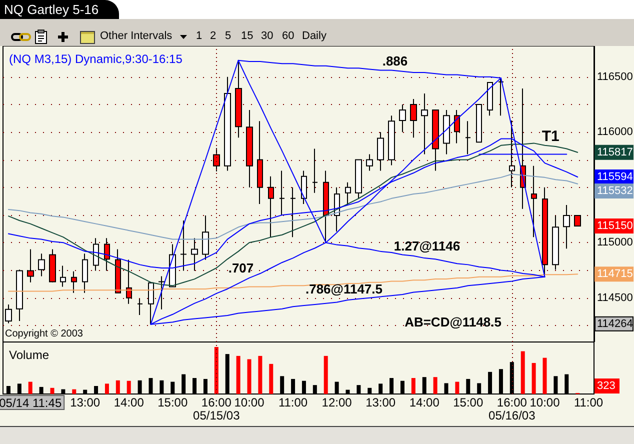 The image size is (634, 444). I want to click on annotation: 1.27@1146, so click(427, 246).